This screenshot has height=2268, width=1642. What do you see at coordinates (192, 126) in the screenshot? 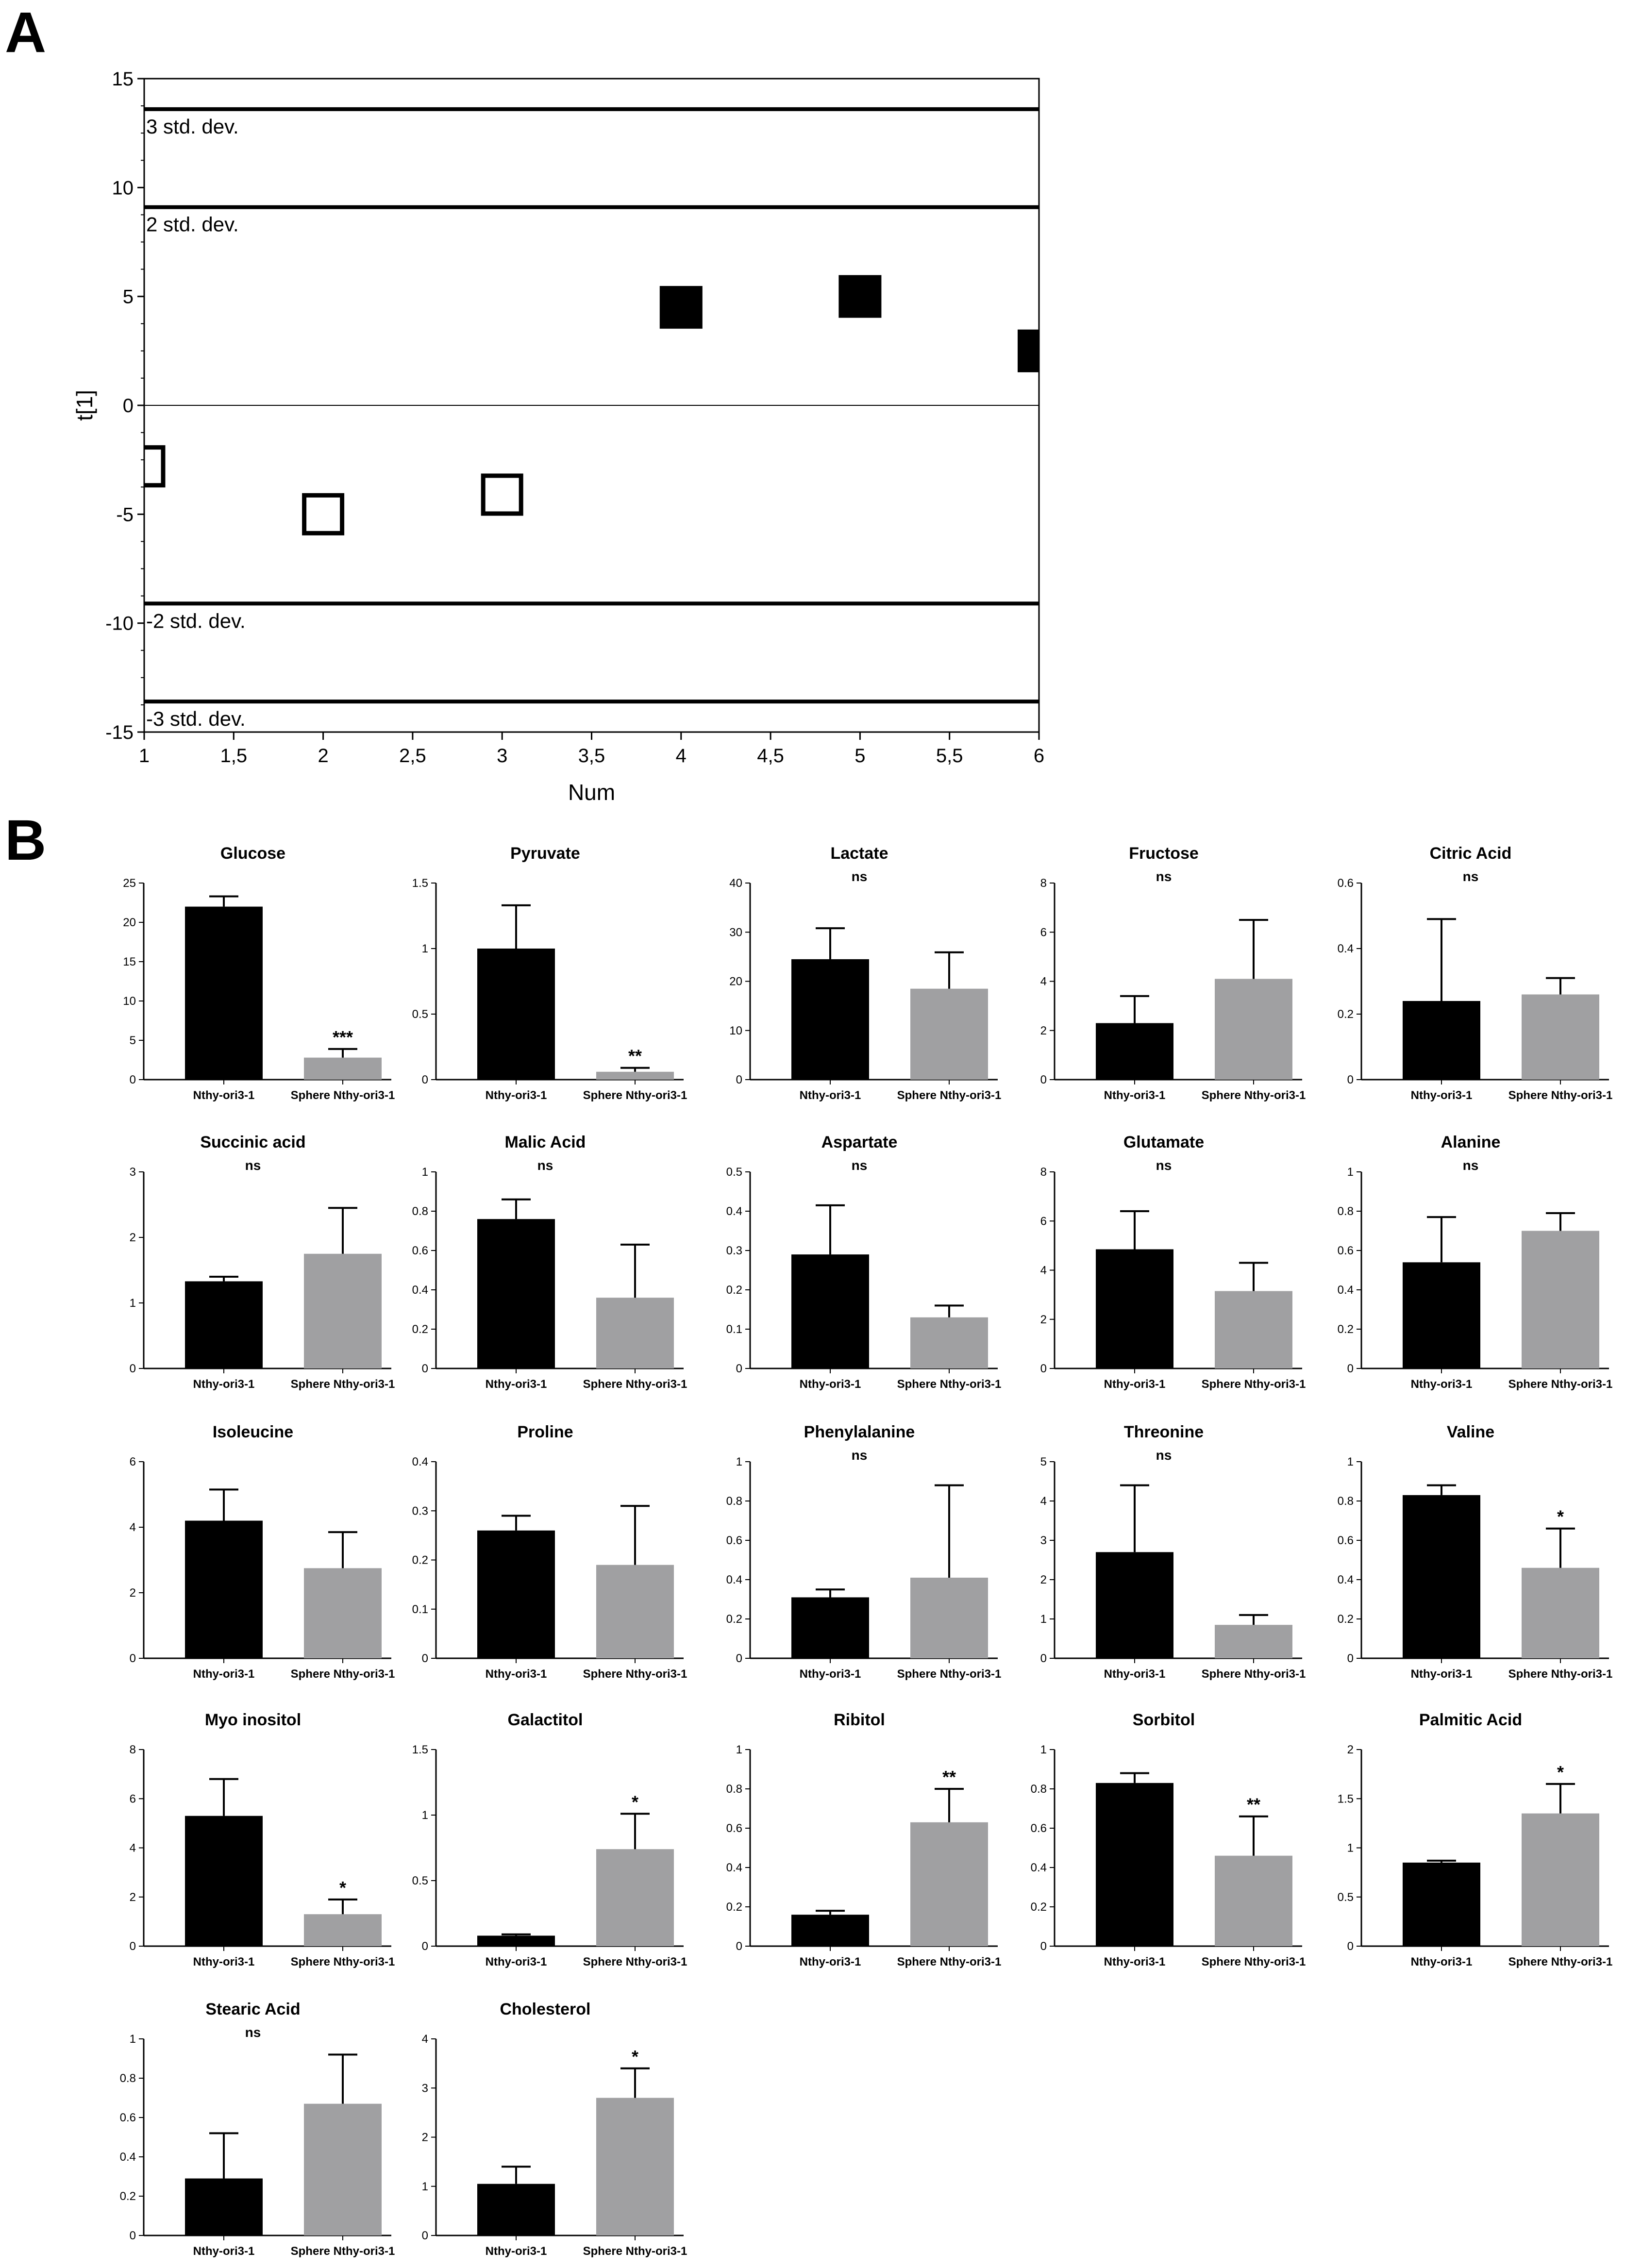
I see `std-dev-label: 3 std. dev.` at bounding box center [192, 126].